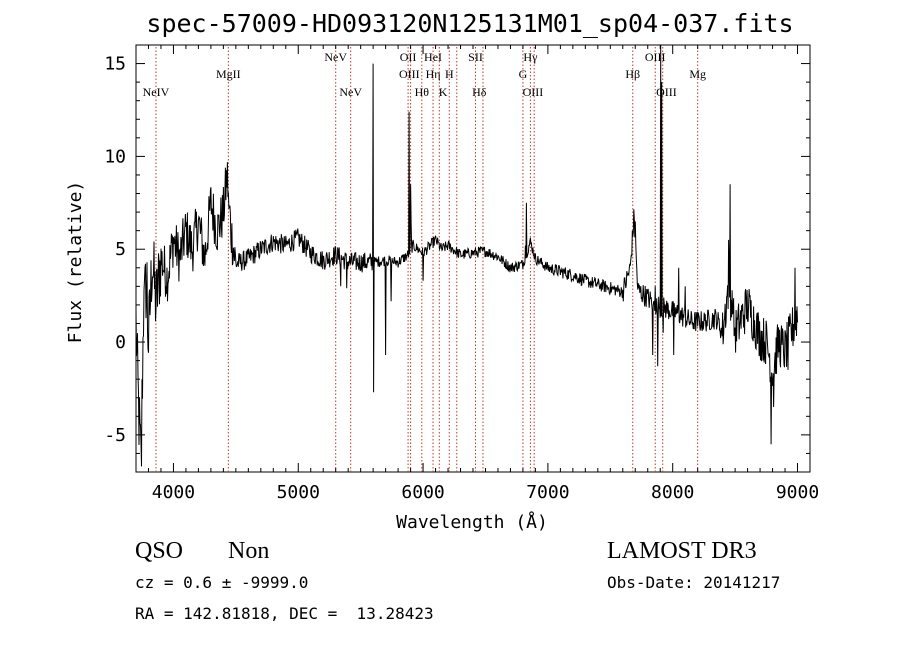 This screenshot has width=900, height=649. I want to click on line-label: Hδ, so click(479, 92).